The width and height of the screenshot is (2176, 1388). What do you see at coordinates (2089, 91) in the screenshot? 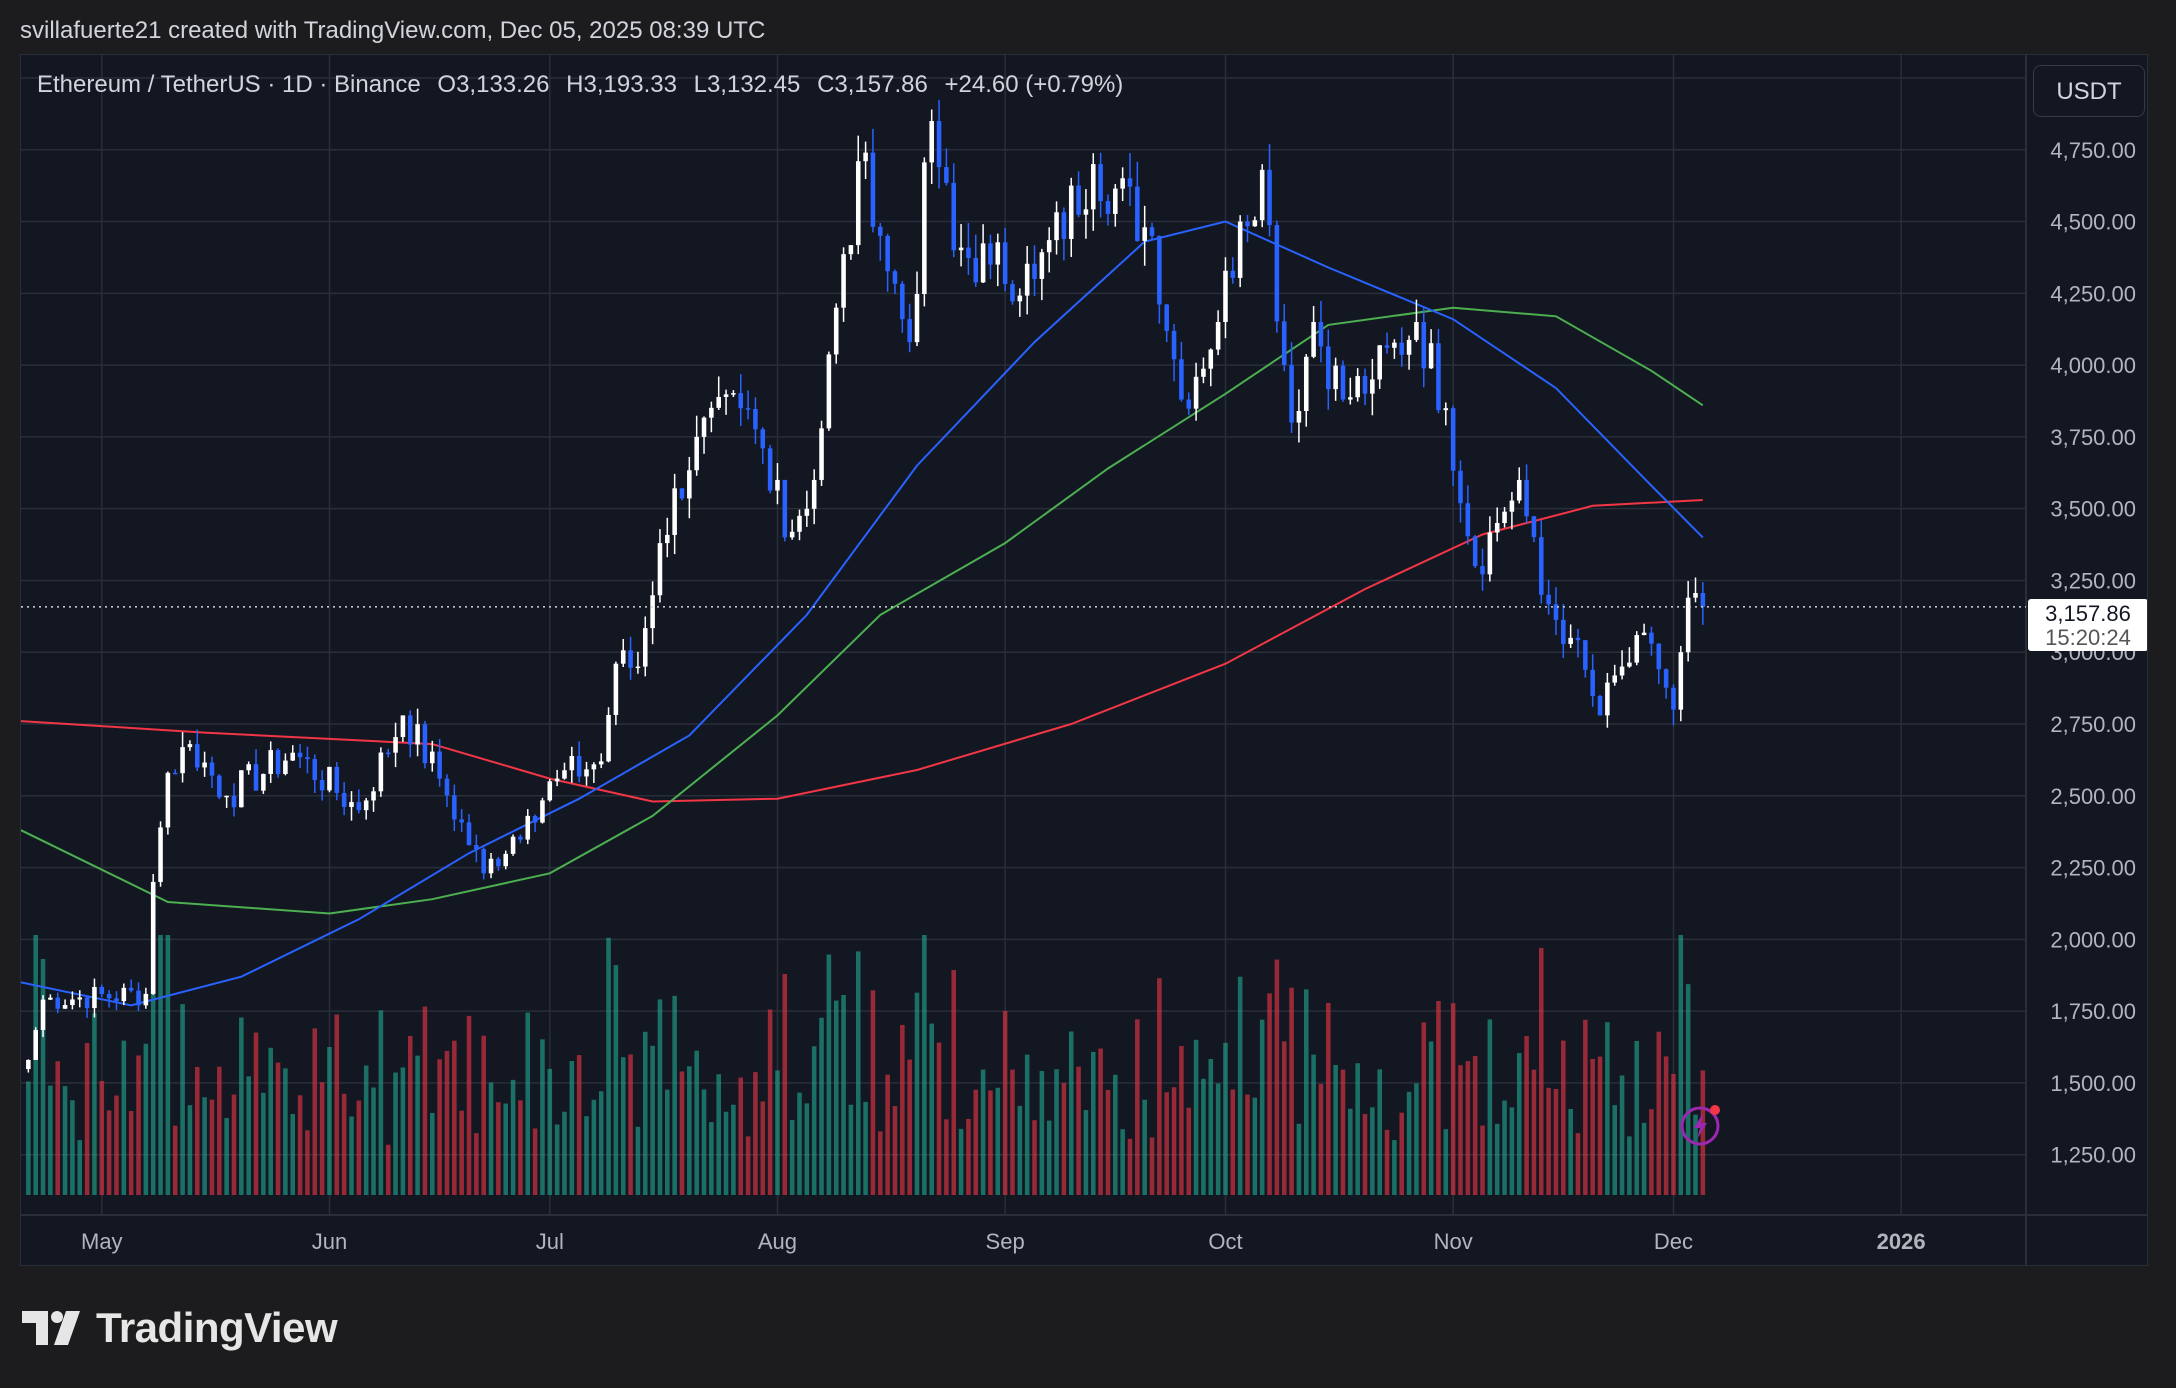
I see `currency-button: USDT` at bounding box center [2089, 91].